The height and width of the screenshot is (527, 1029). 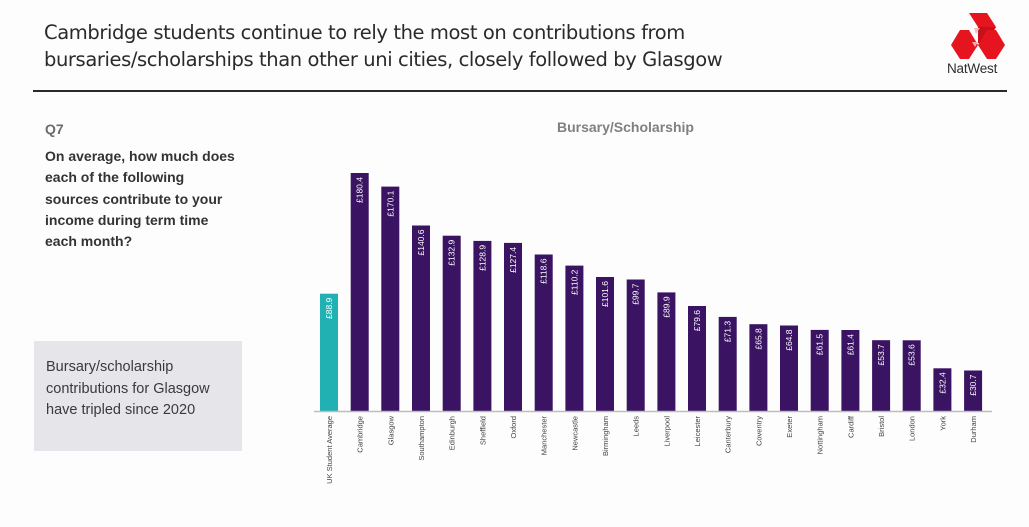 What do you see at coordinates (605, 344) in the screenshot?
I see `bar-birmingham` at bounding box center [605, 344].